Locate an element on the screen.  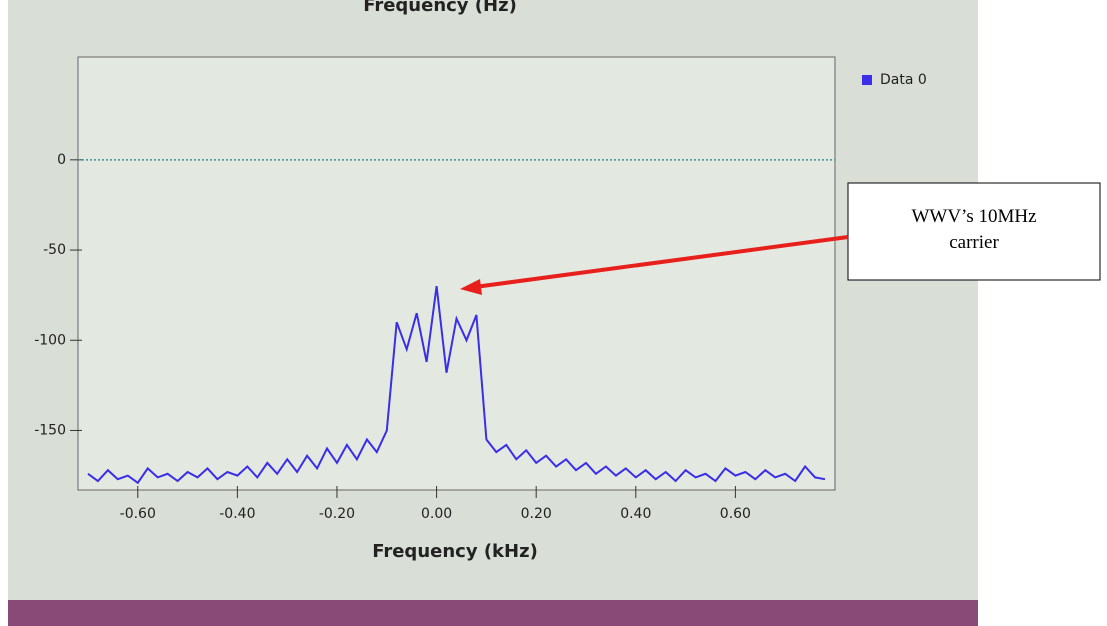
x-axis-label: Frequency (kHz) is located at coordinates (455, 551).